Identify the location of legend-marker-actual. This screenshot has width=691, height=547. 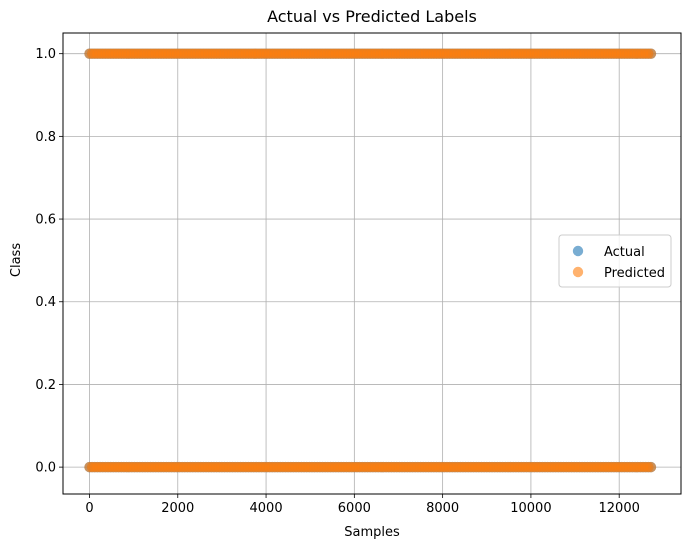
(578, 251).